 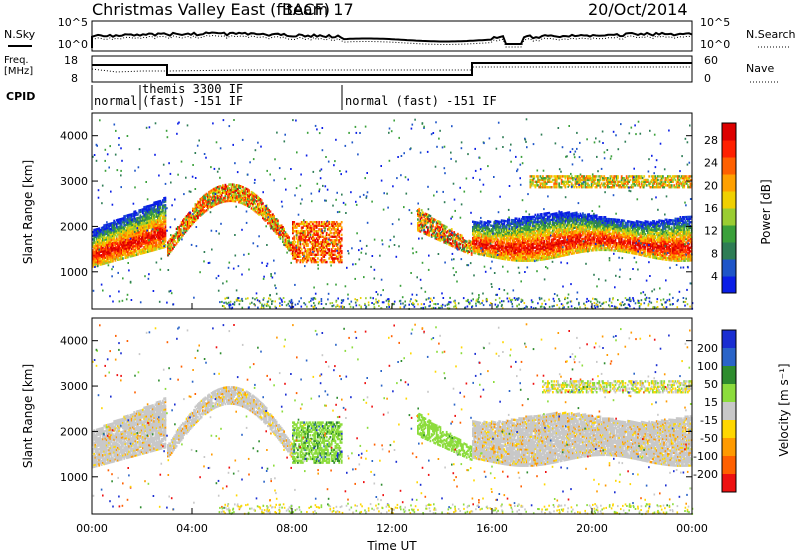 I want to click on search-noise-line, so click(x=392, y=42).